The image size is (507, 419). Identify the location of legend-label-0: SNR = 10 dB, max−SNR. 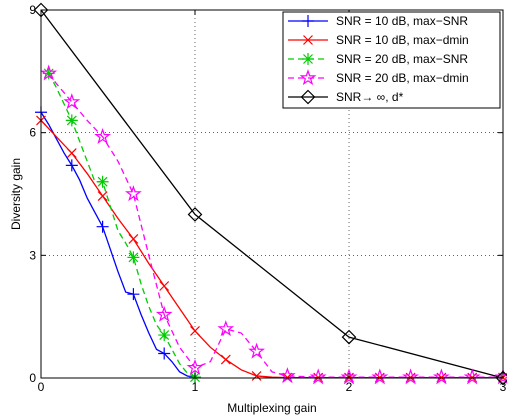
(402, 21).